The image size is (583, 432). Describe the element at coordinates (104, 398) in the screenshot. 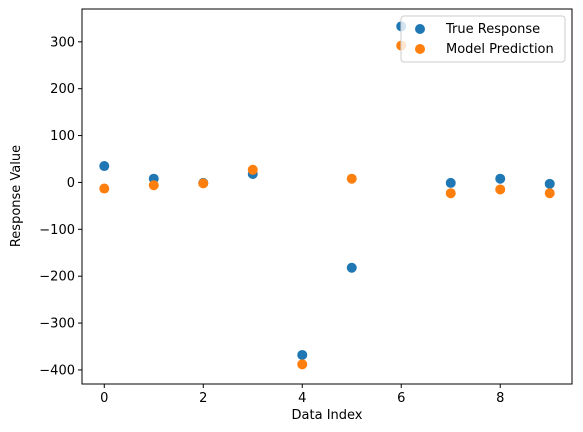

I see `x-tick-label: 0` at that location.